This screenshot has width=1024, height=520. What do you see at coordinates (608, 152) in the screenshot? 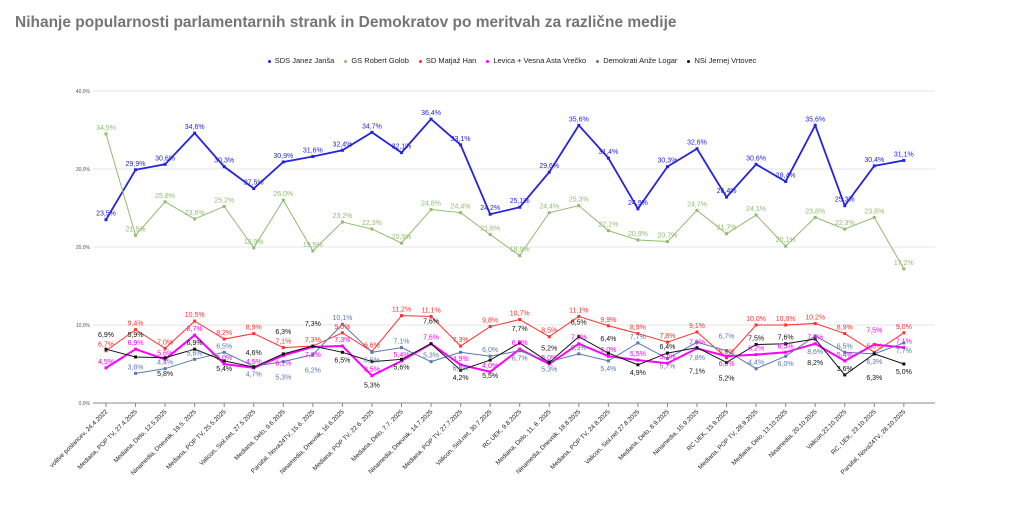
I see `data-label: 31,4%` at bounding box center [608, 152].